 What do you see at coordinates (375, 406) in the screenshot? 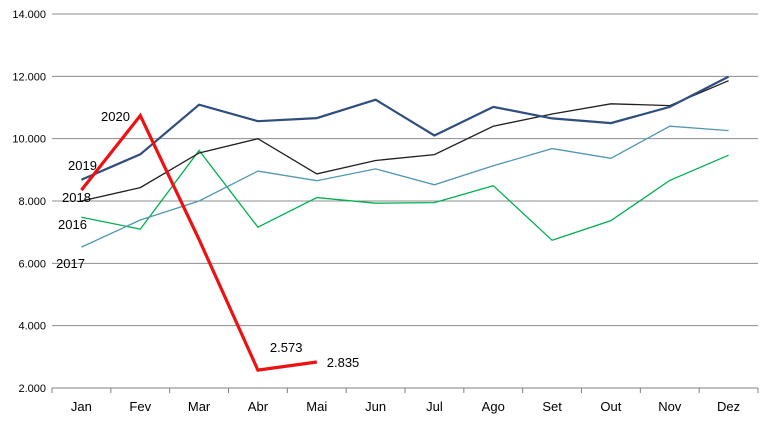
I see `x-tick-label-jun: Jun` at bounding box center [375, 406].